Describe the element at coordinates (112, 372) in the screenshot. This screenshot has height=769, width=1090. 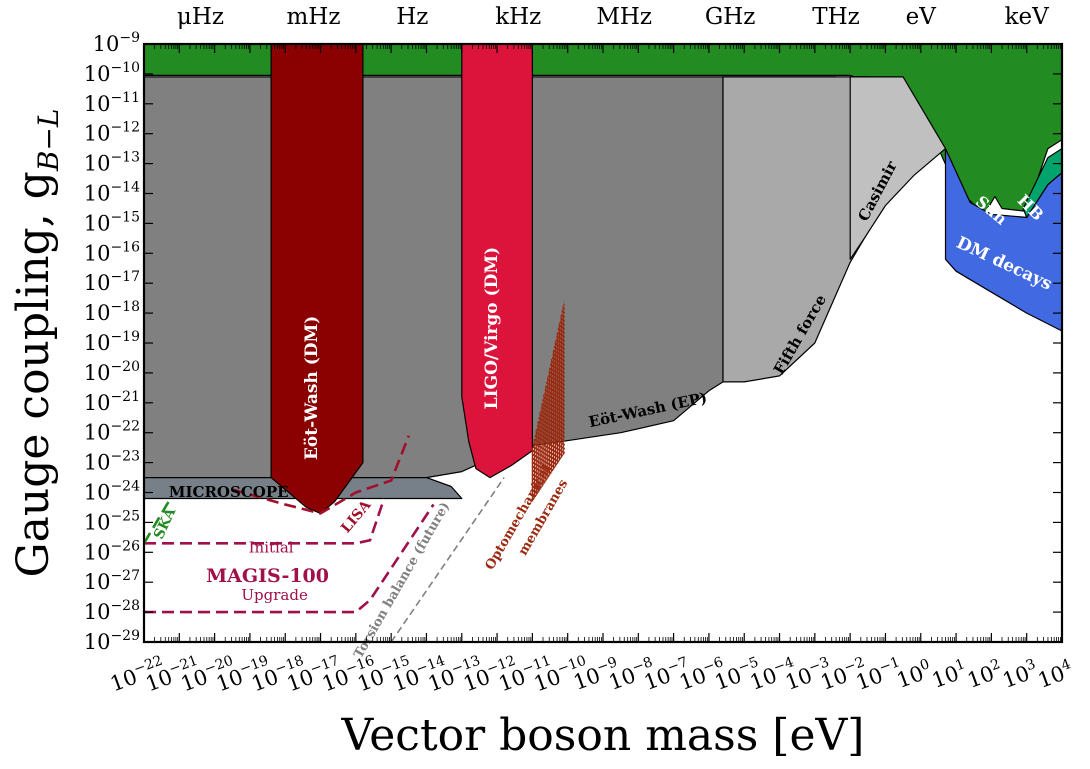
I see `y-tick-label: 10−20` at that location.